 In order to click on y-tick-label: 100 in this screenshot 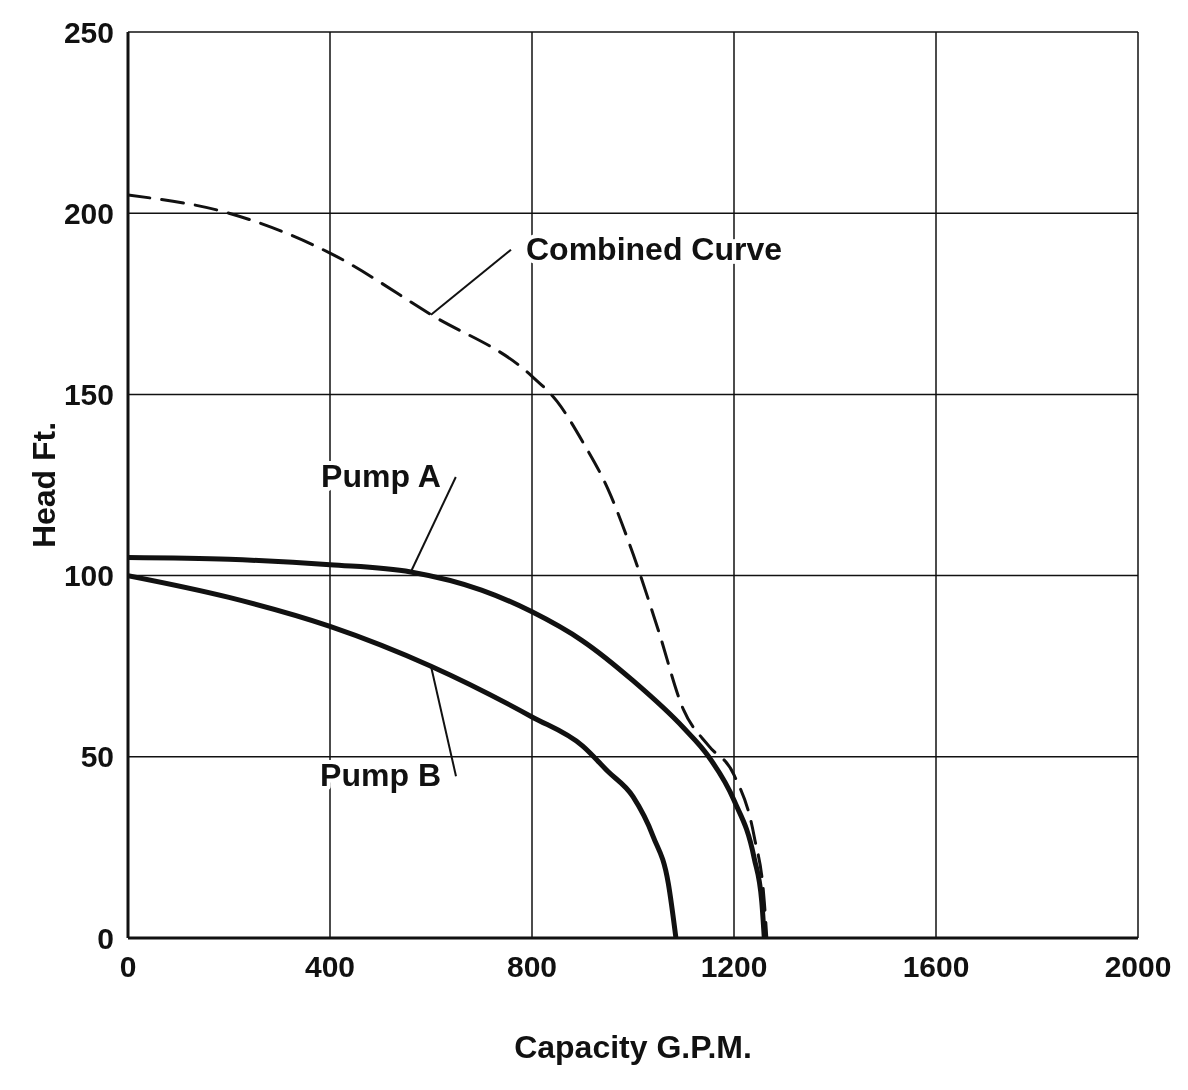, I will do `click(88, 576)`.